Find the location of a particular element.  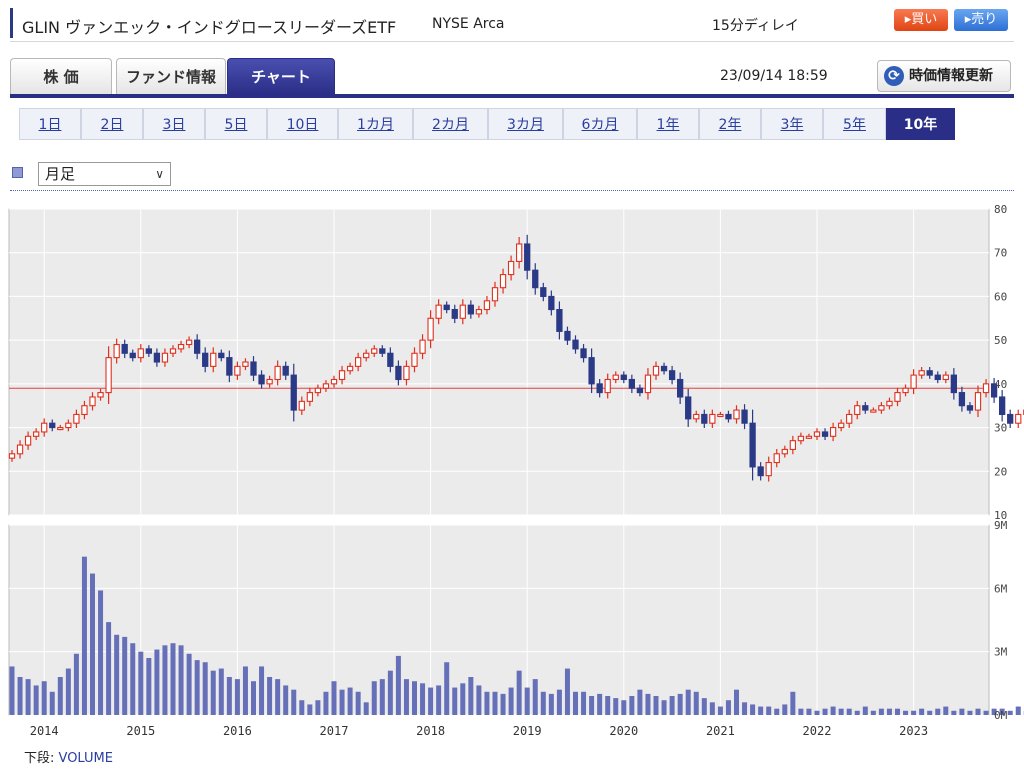

bar-interval-select: 月足 ∨ is located at coordinates (104, 174).